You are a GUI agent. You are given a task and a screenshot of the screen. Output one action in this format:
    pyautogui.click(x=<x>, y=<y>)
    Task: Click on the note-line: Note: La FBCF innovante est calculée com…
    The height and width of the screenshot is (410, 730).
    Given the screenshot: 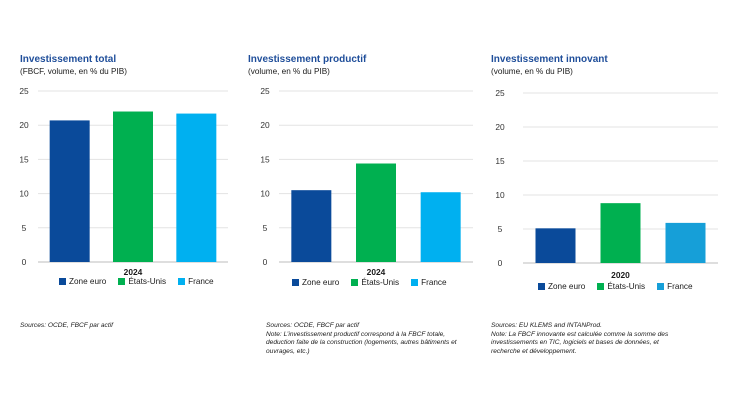 What is the action you would take?
    pyautogui.click(x=580, y=334)
    